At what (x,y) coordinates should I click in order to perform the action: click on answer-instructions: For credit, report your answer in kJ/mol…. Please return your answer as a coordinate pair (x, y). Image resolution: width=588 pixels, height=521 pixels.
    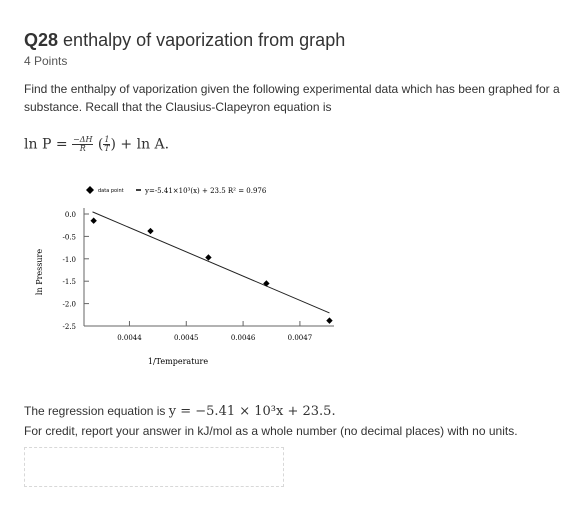
    Looking at the image, I should click on (271, 431).